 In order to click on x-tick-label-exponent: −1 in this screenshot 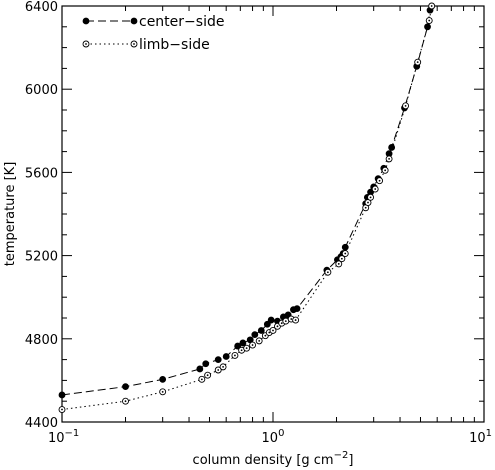, I will do `click(72, 433)`.